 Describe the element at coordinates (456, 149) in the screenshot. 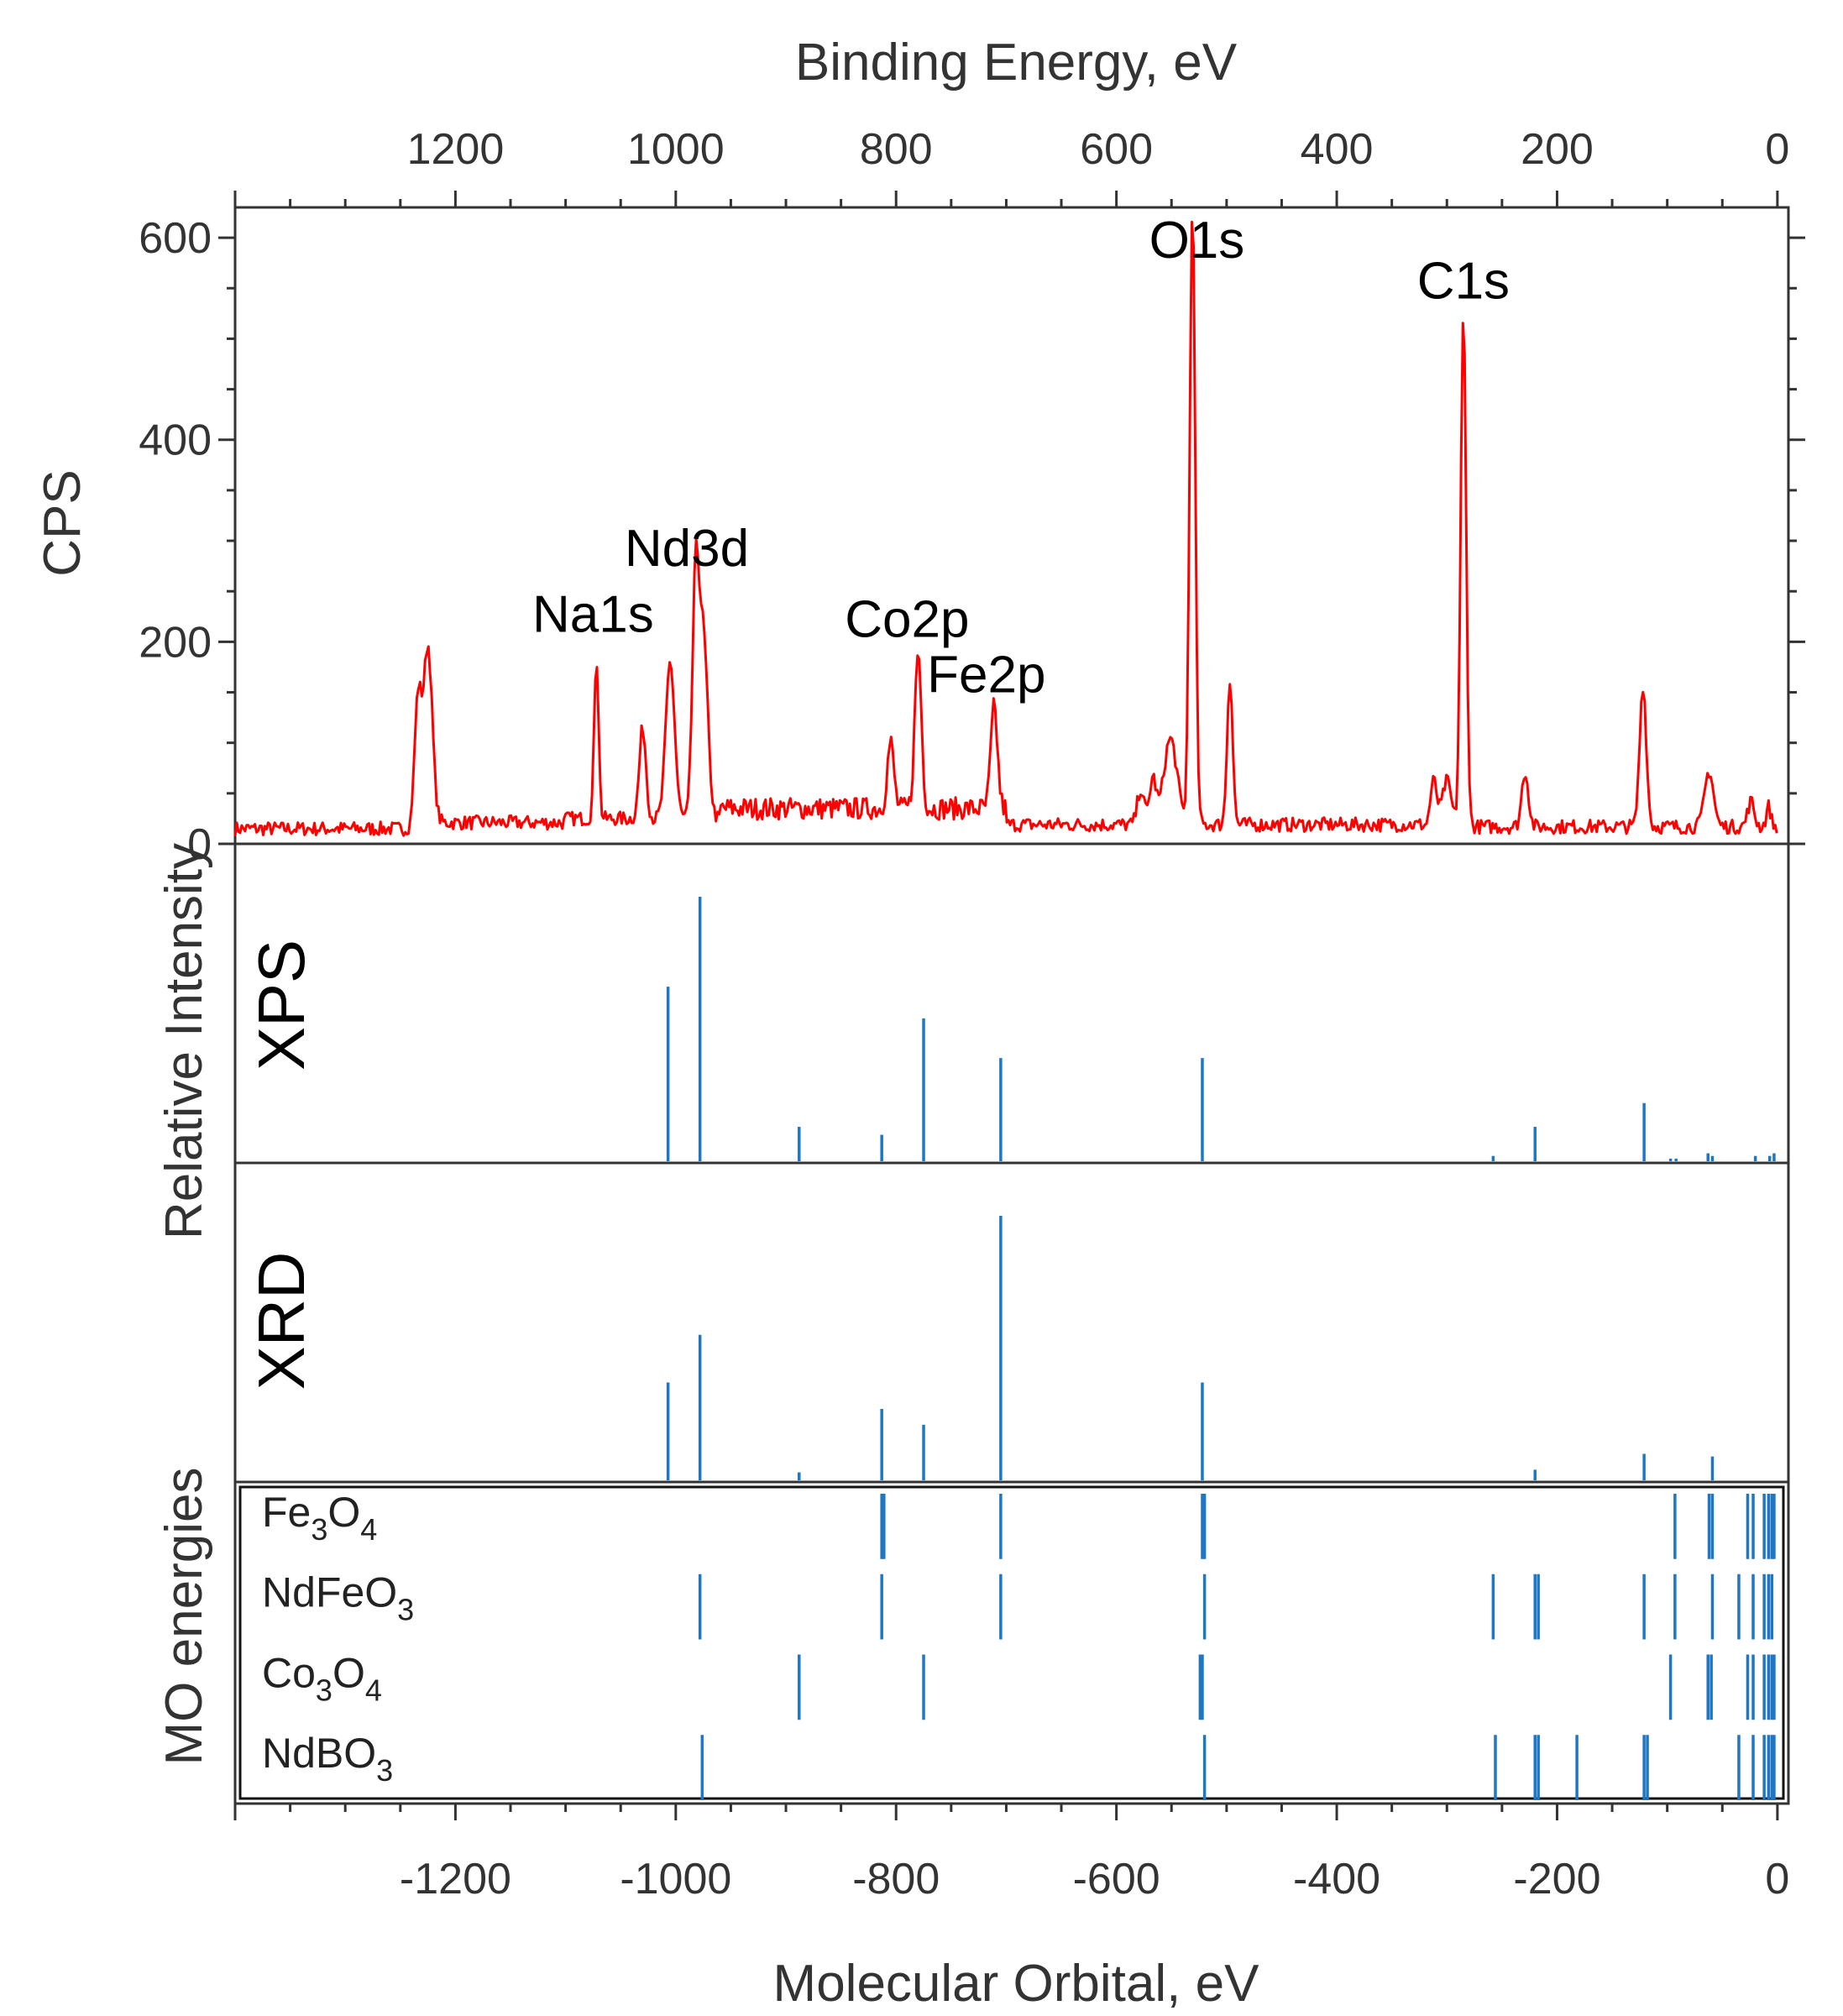

I see `top-tick-label: 1200` at that location.